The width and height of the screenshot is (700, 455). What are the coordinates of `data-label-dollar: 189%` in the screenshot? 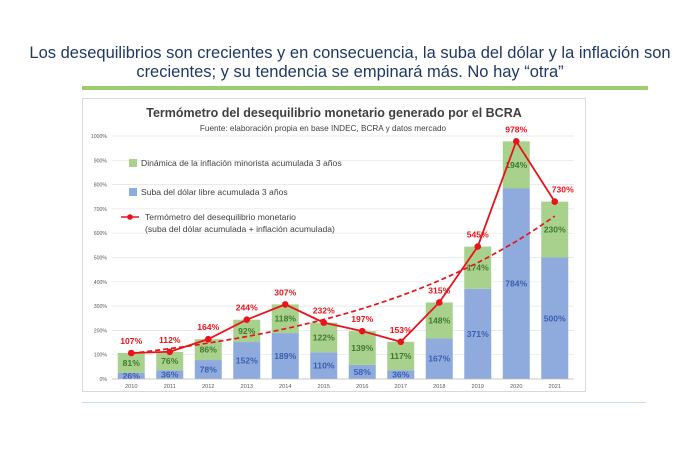 It's located at (285, 356).